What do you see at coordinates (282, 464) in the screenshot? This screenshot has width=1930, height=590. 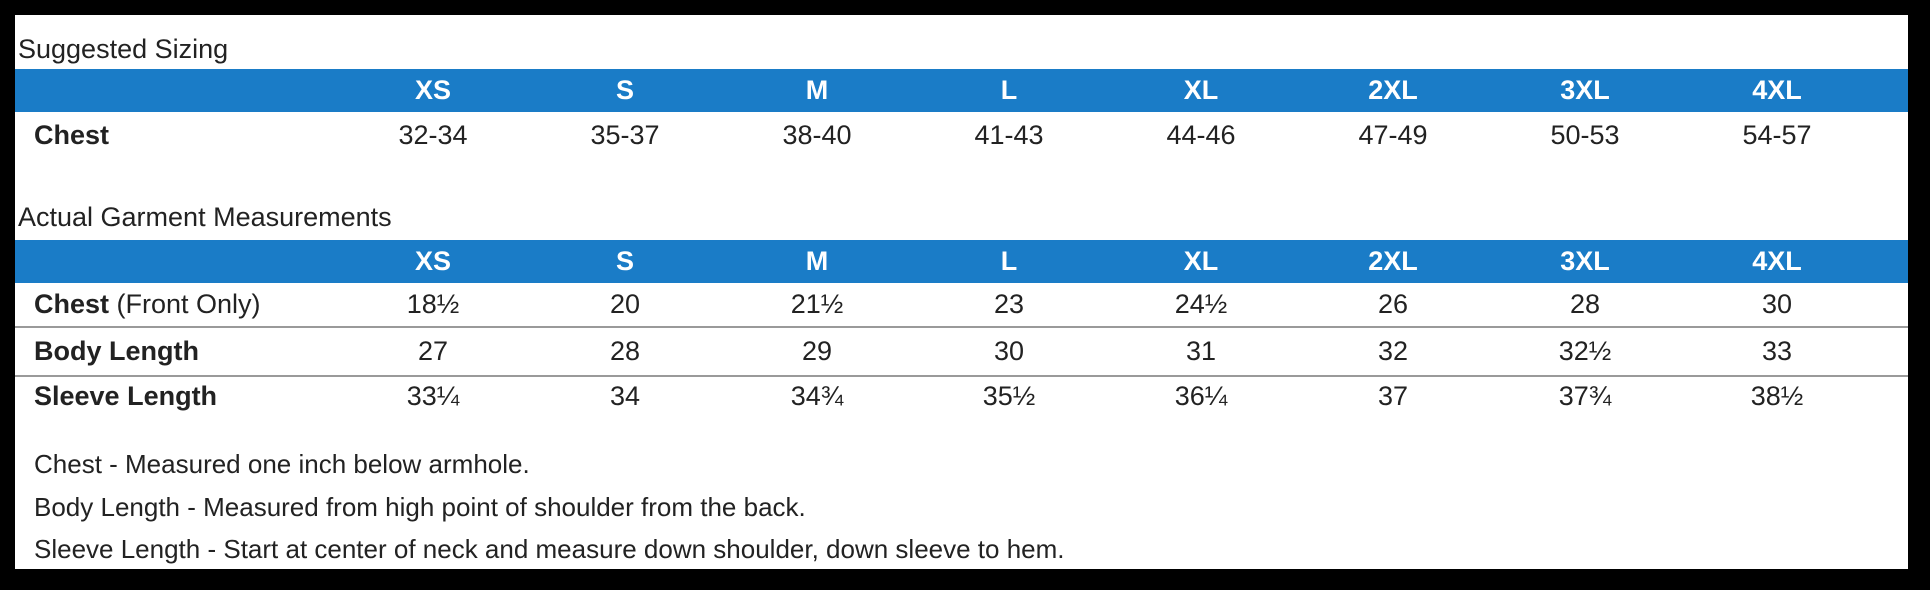 I see `note: Chest - Measured one inch below armhole.` at bounding box center [282, 464].